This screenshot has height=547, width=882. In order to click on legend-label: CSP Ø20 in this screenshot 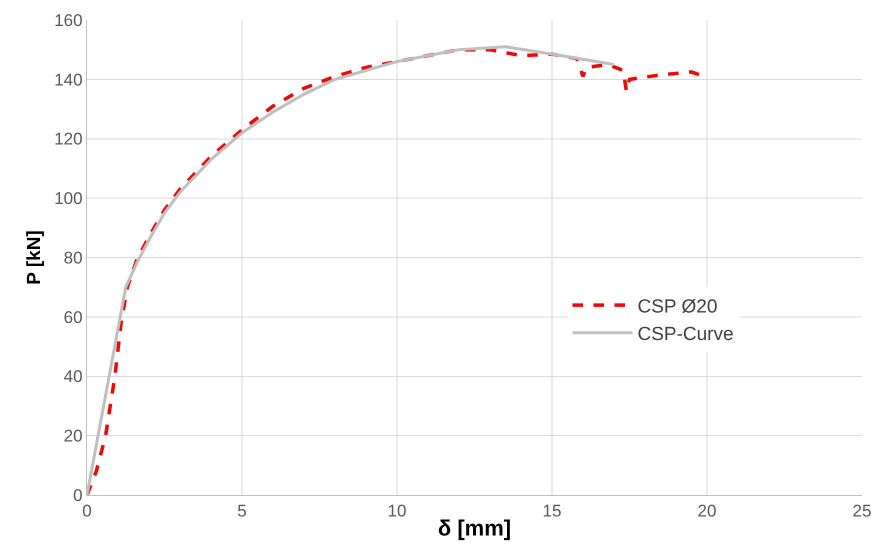, I will do `click(678, 307)`.